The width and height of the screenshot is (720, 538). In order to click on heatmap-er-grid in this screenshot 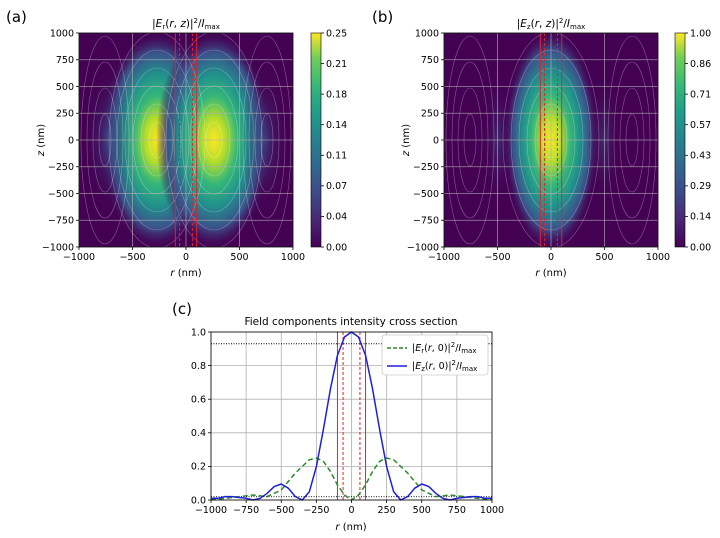, I will do `click(186, 140)`.